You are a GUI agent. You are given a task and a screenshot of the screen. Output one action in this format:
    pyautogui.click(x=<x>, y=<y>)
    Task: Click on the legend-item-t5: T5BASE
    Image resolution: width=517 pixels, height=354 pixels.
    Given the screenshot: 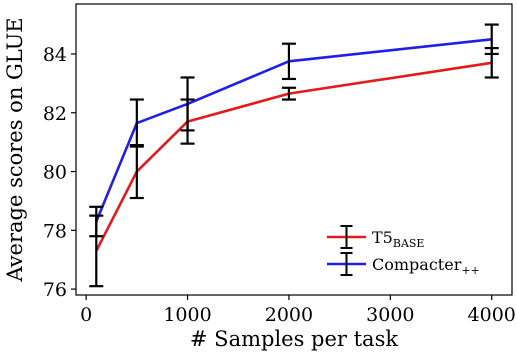 What is the action you would take?
    pyautogui.click(x=375, y=237)
    